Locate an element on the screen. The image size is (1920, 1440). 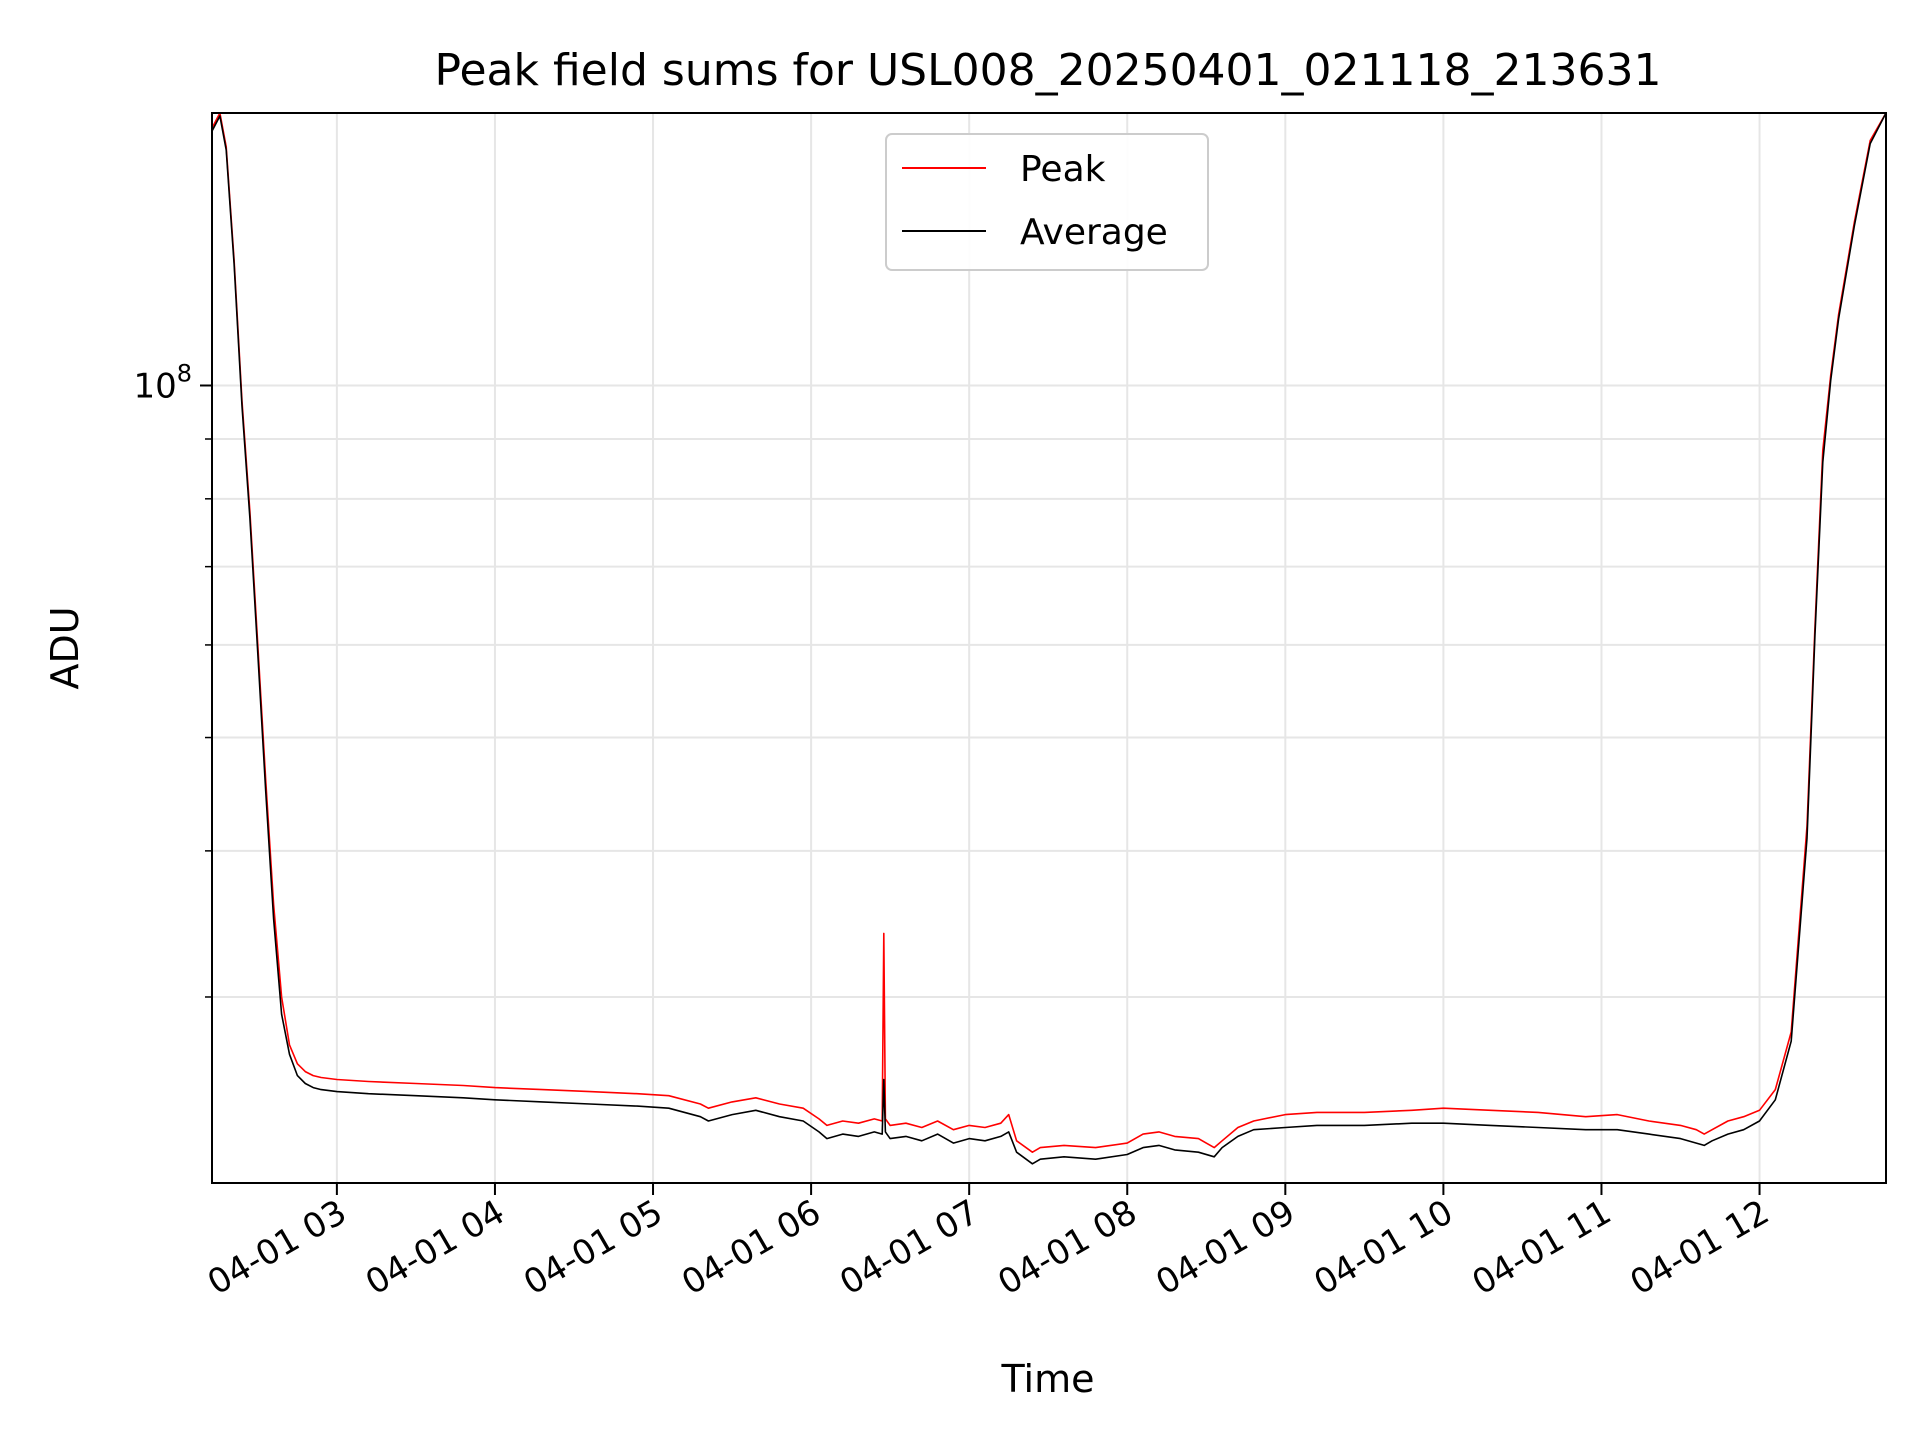
y-axis: 108 is located at coordinates (172, 678).